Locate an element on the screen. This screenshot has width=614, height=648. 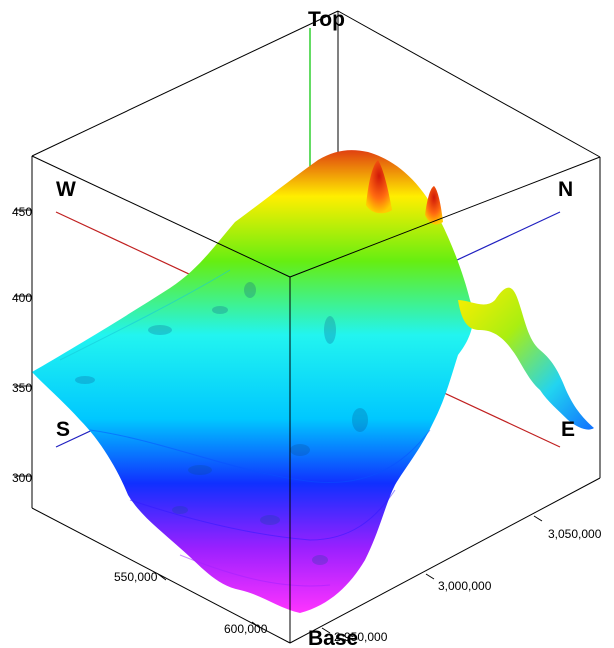
label-south: S is located at coordinates (63, 429).